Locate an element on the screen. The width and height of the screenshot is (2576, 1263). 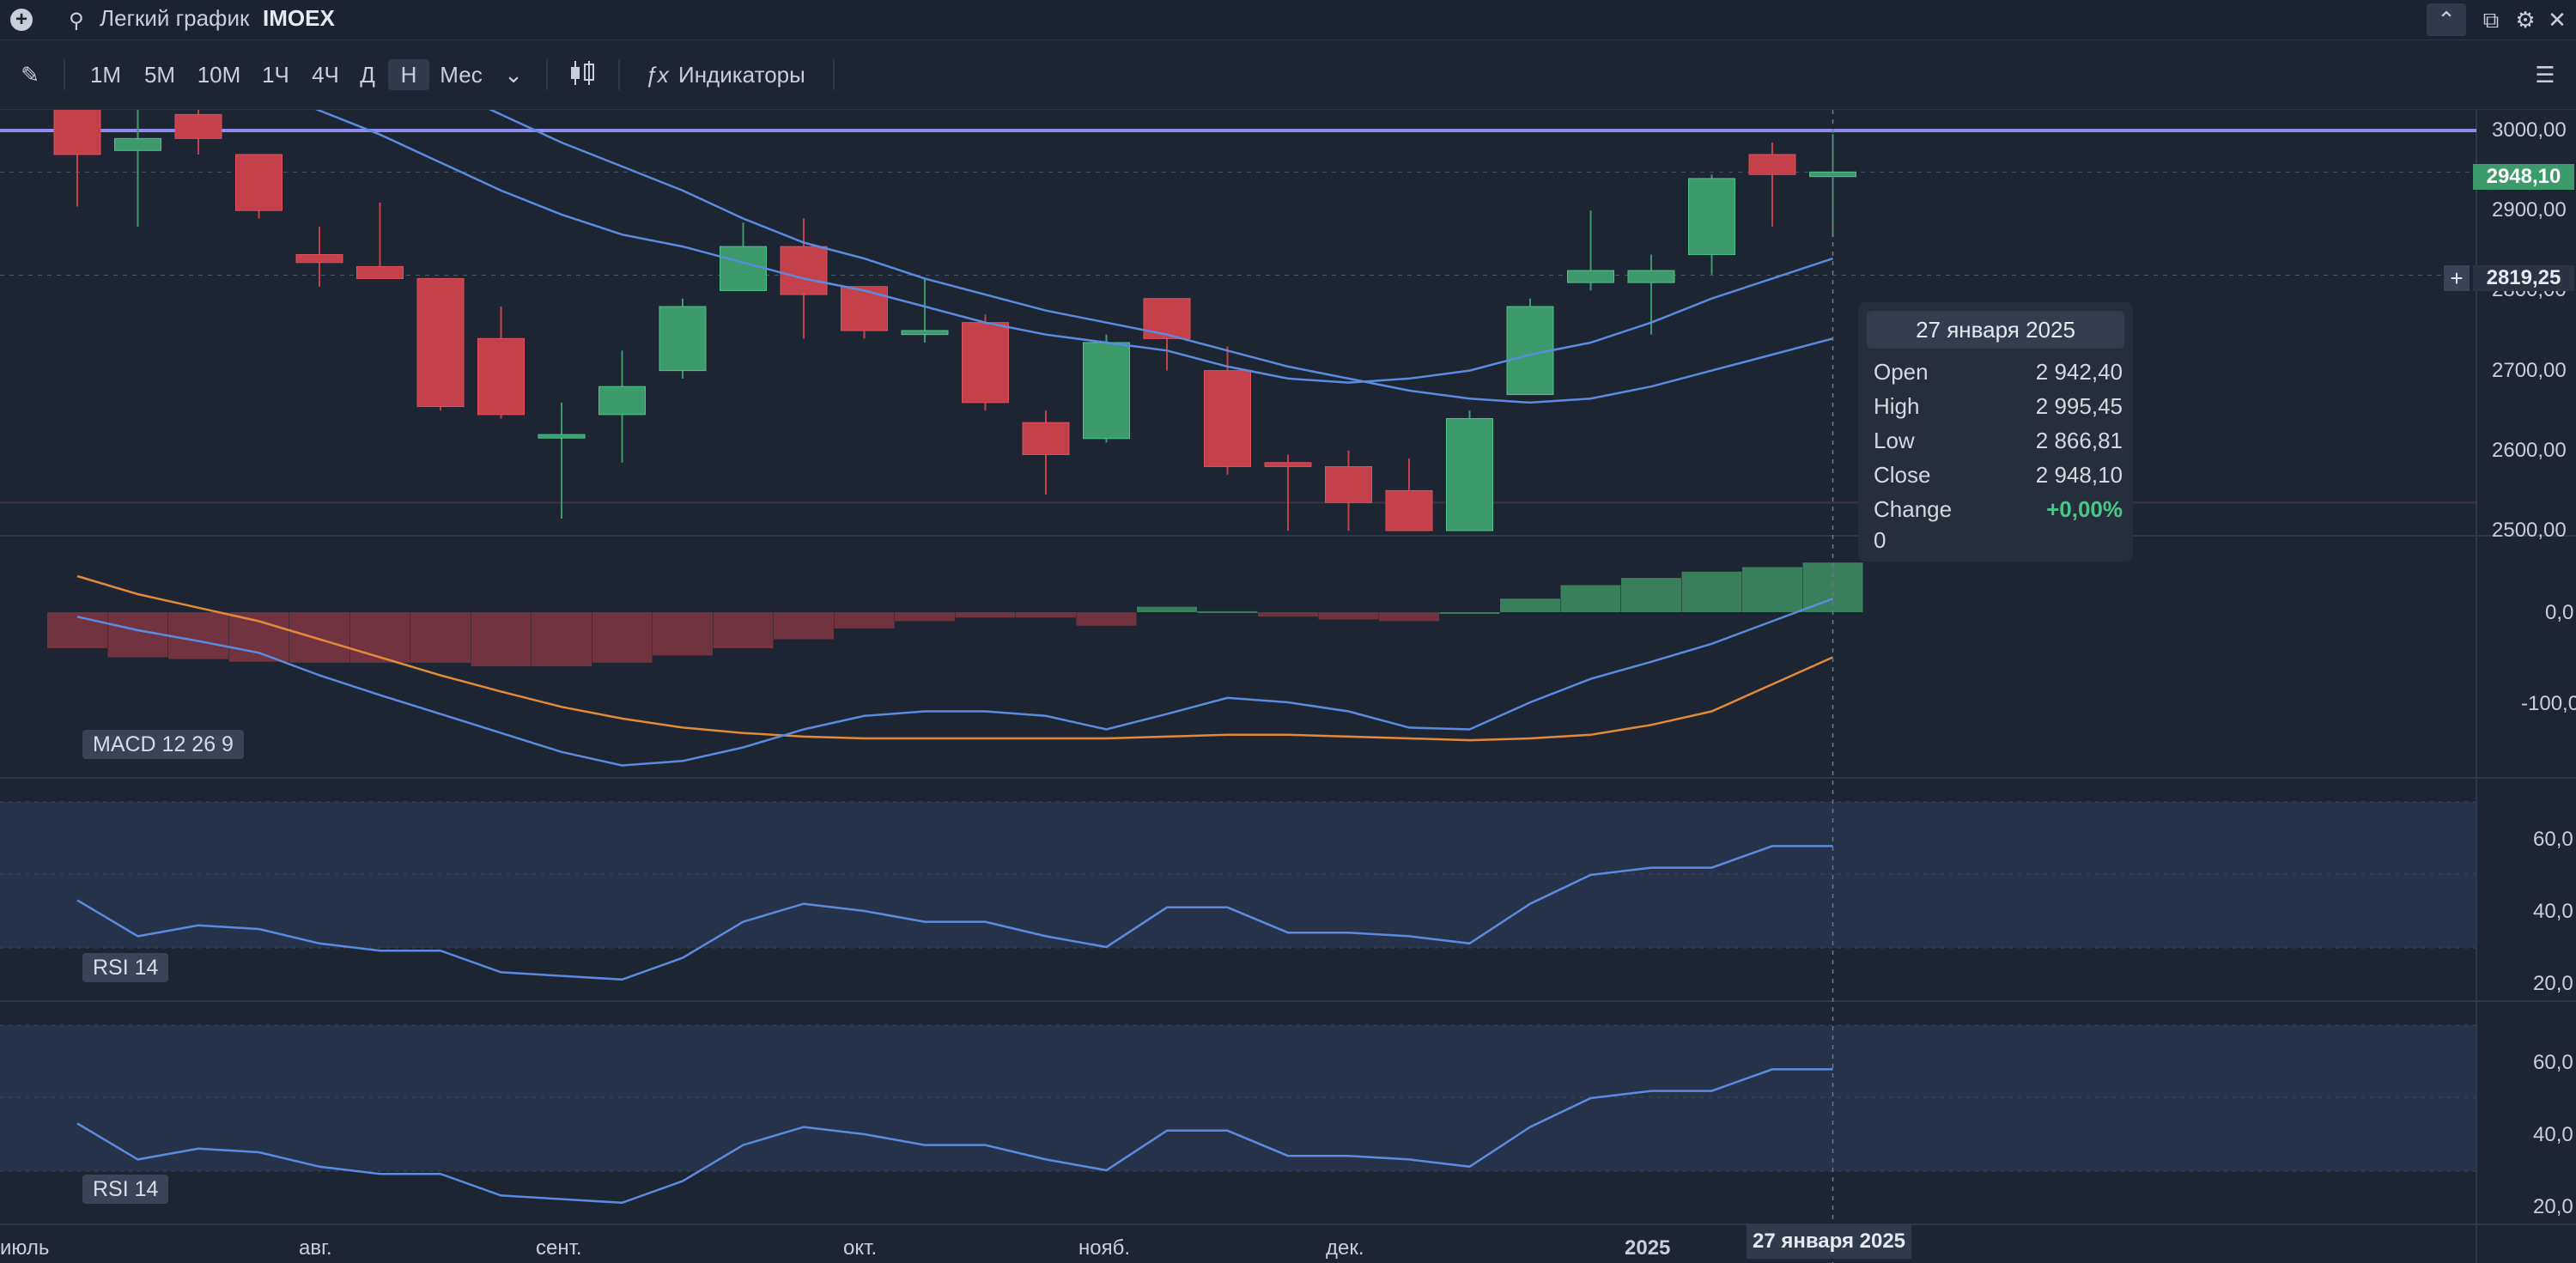
tooltip-label: High is located at coordinates (1897, 406).